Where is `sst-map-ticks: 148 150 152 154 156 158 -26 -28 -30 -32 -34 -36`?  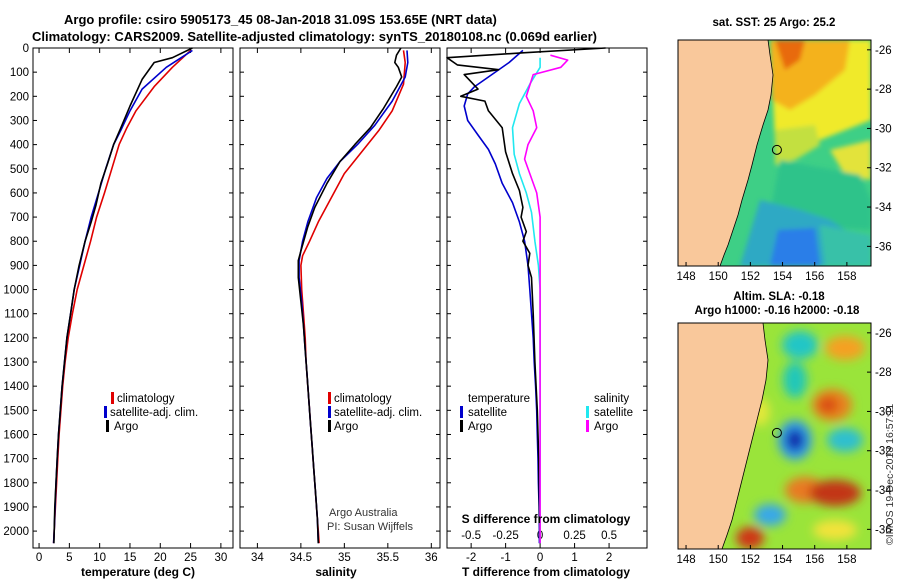 sst-map-ticks: 148 150 152 154 156 158 -26 -28 -30 -32 -34 -36 is located at coordinates (784, 164).